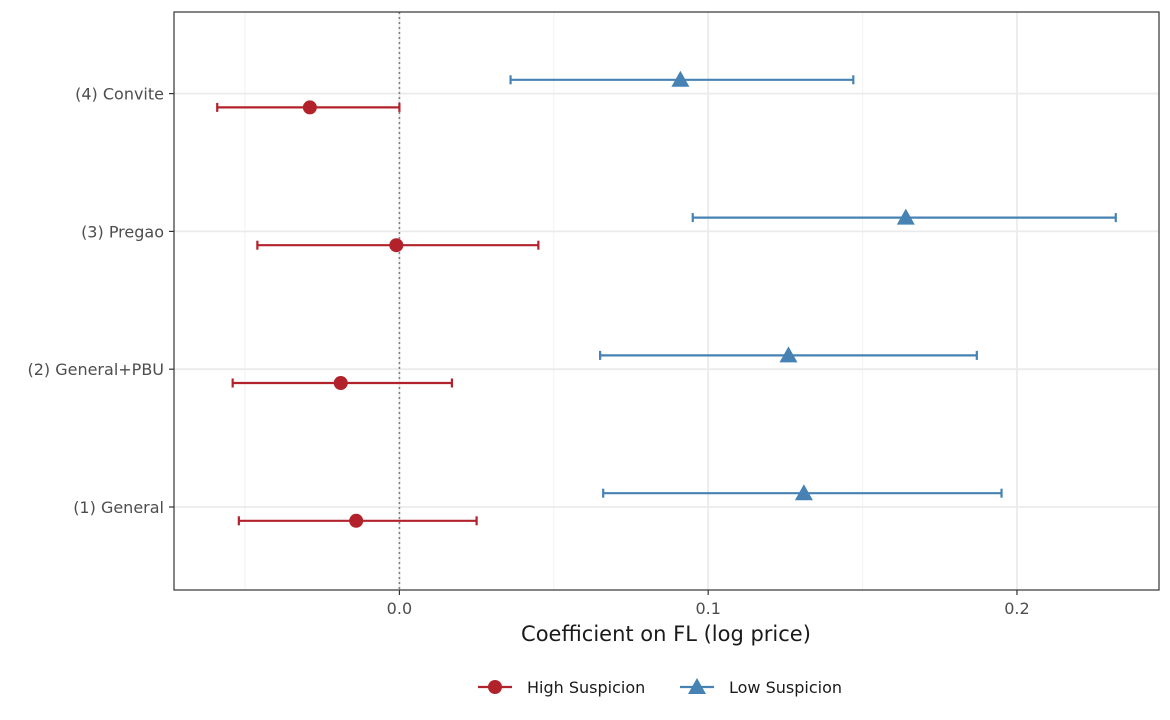  I want to click on x-tick-label: 0.2, so click(1016, 608).